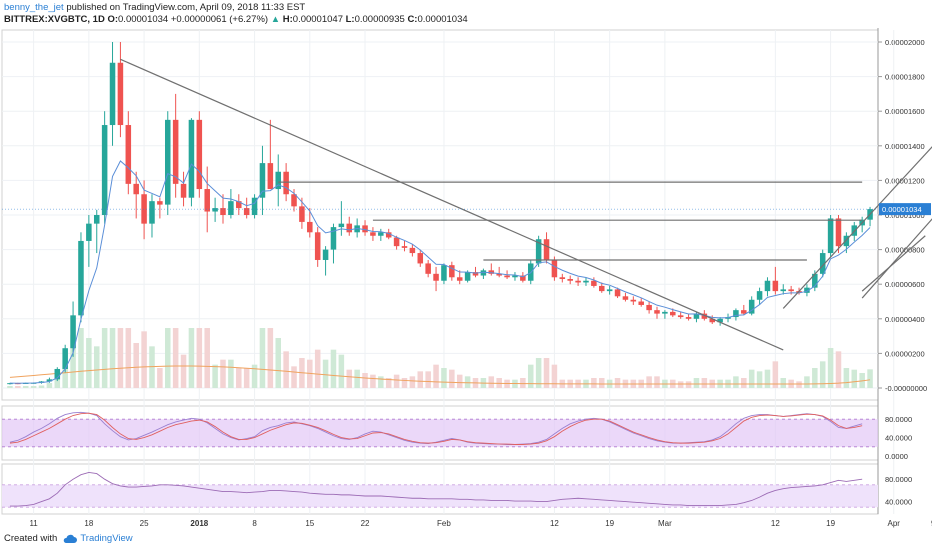 This screenshot has width=932, height=550. I want to click on x-tick-label: Apr, so click(894, 523).